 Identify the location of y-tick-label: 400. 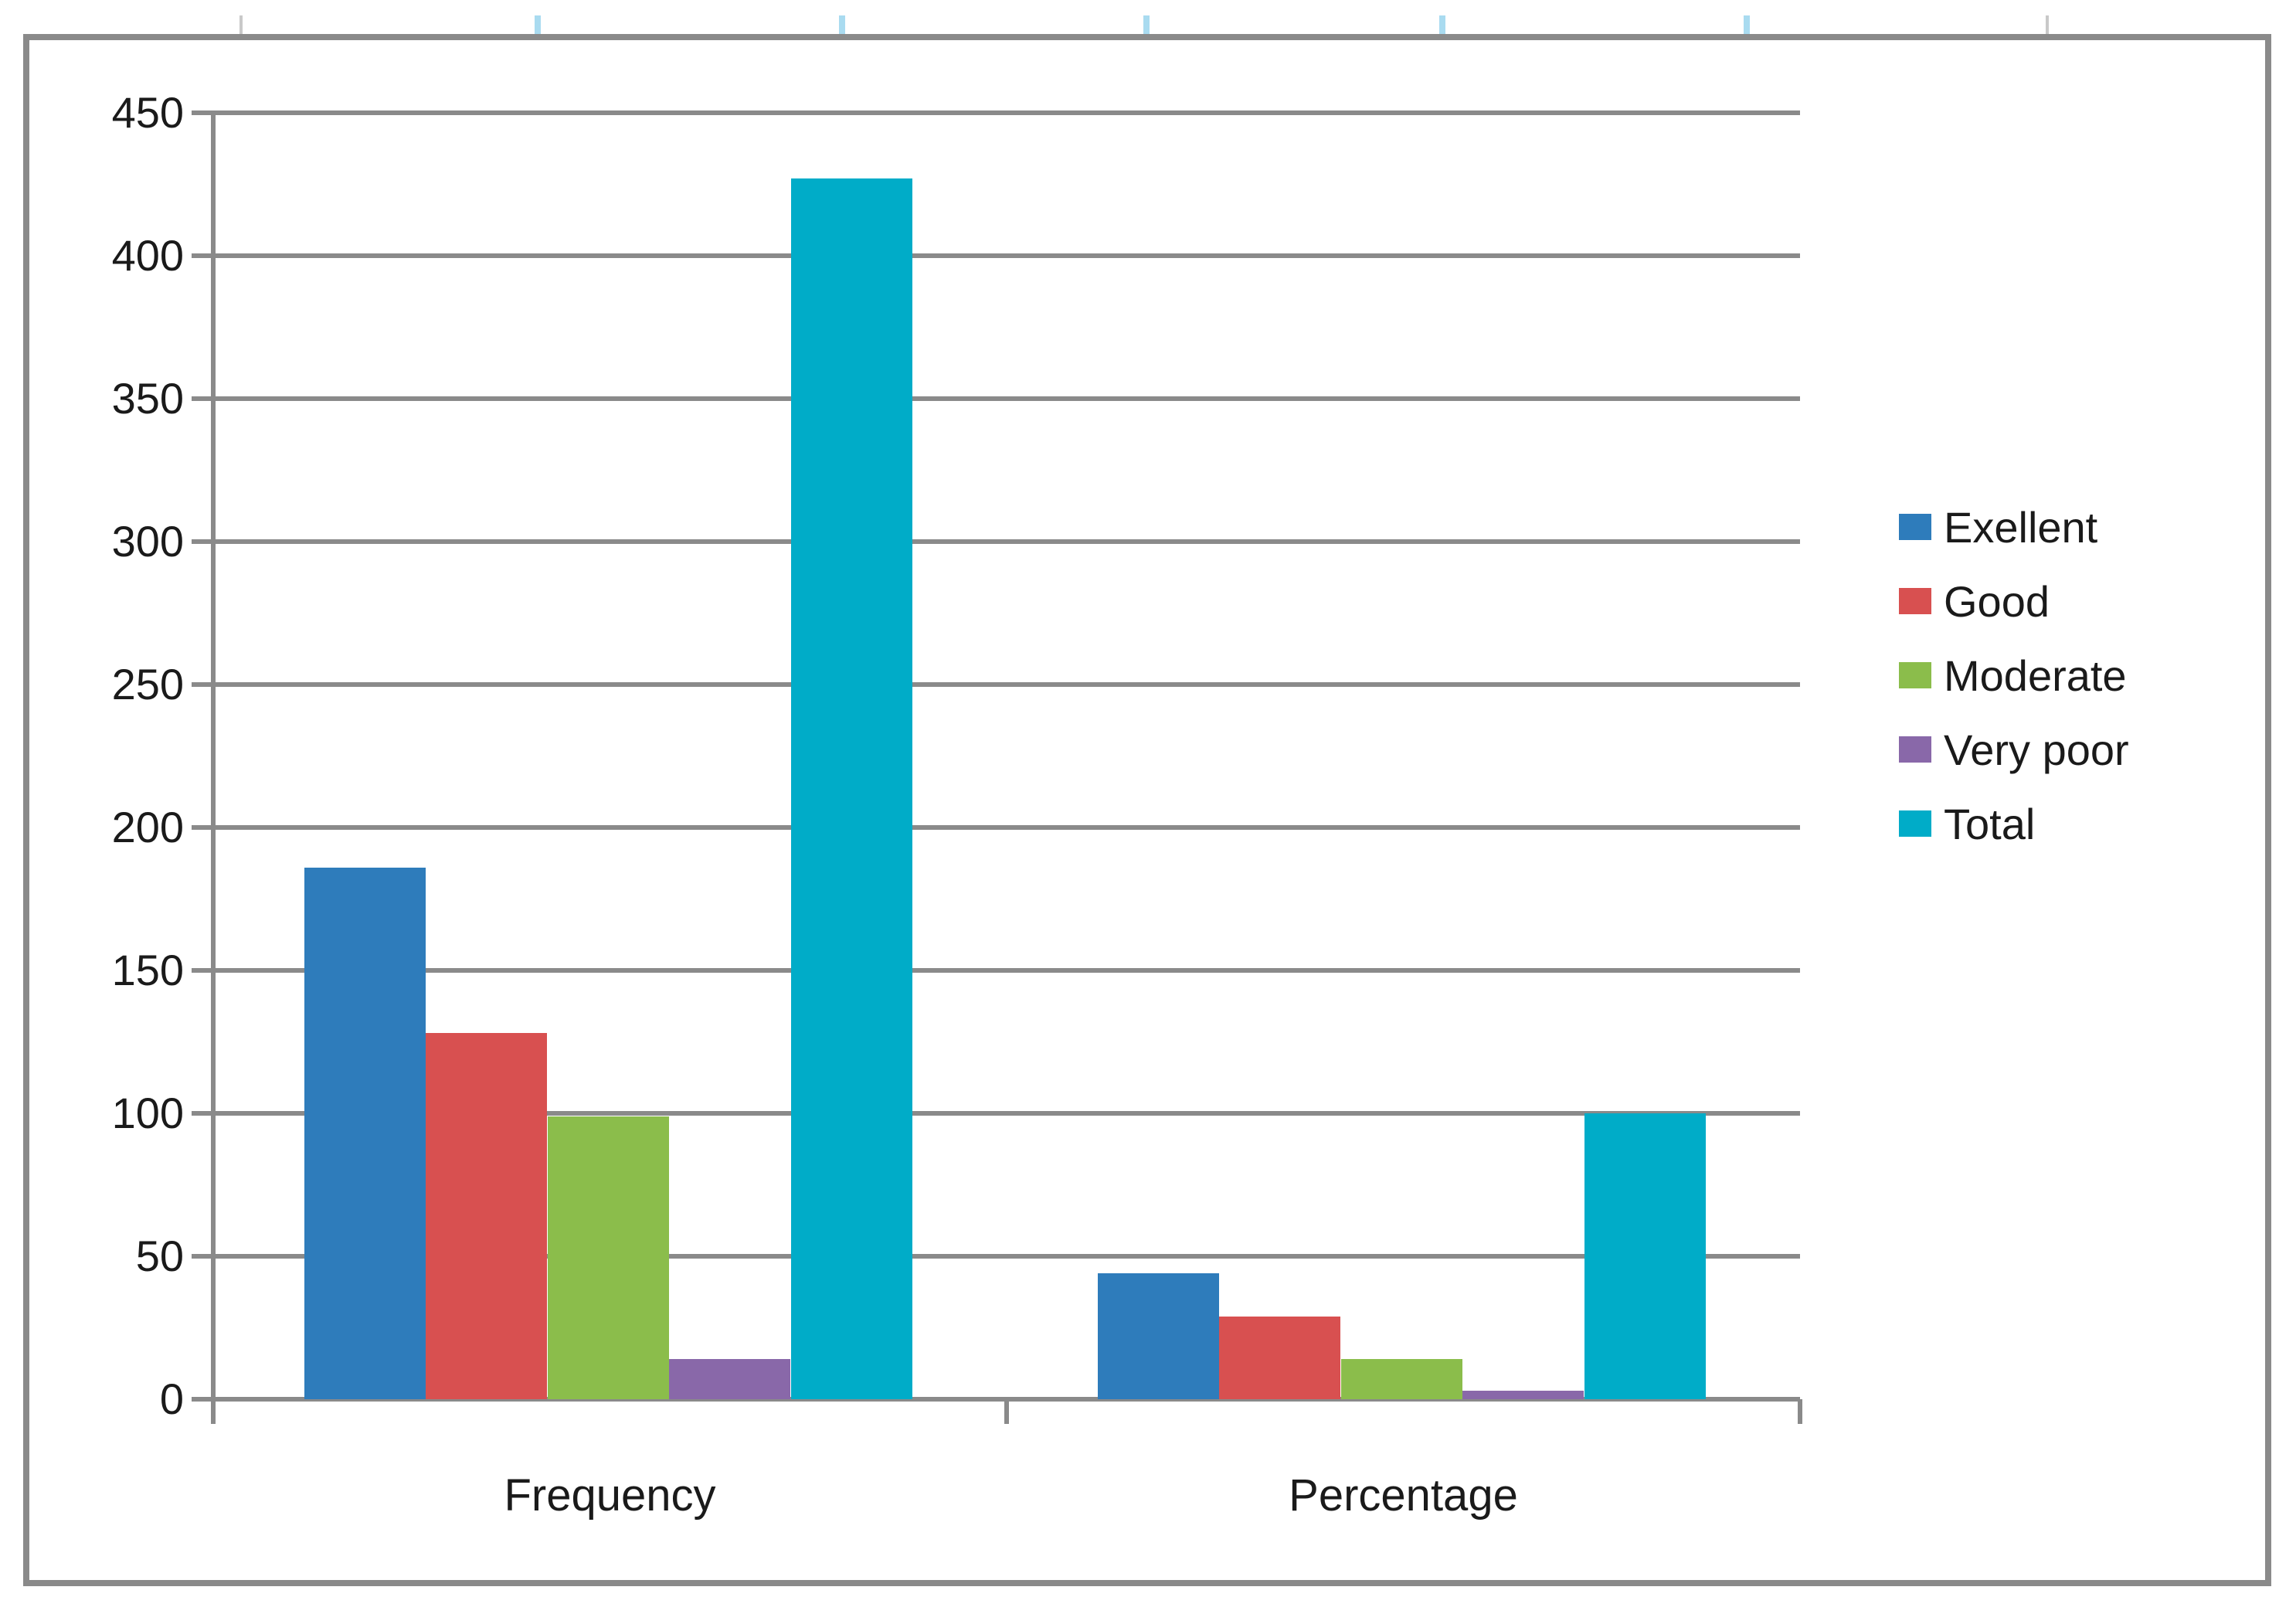
(147, 255).